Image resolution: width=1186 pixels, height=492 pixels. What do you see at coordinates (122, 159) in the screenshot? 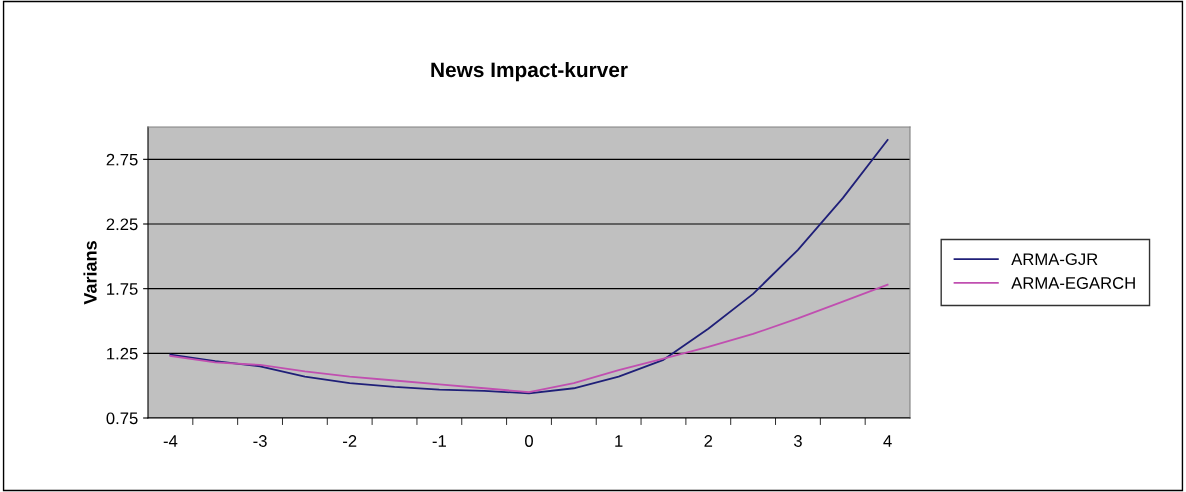
I see `y-tick-label: 2.75` at bounding box center [122, 159].